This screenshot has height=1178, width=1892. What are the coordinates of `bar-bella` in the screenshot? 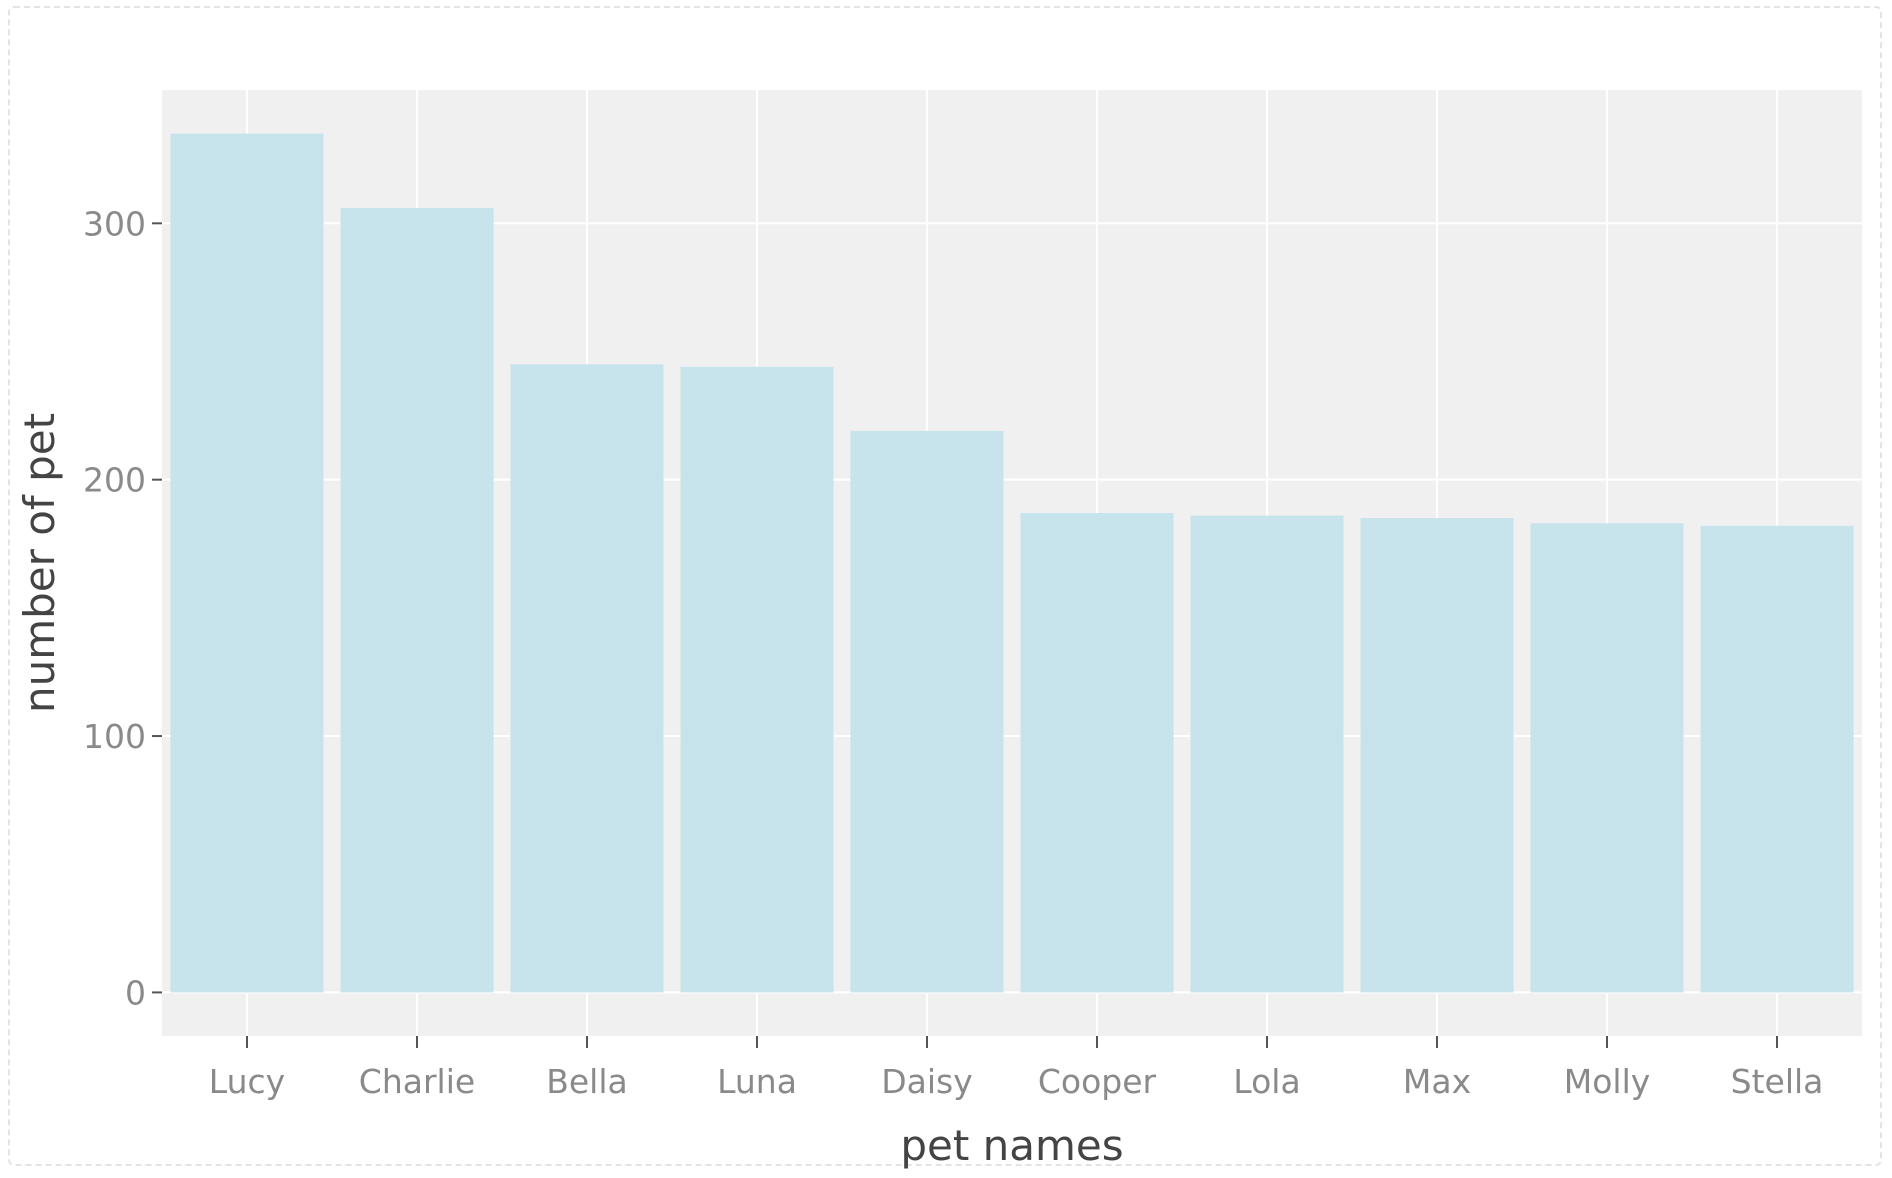 It's located at (587, 678).